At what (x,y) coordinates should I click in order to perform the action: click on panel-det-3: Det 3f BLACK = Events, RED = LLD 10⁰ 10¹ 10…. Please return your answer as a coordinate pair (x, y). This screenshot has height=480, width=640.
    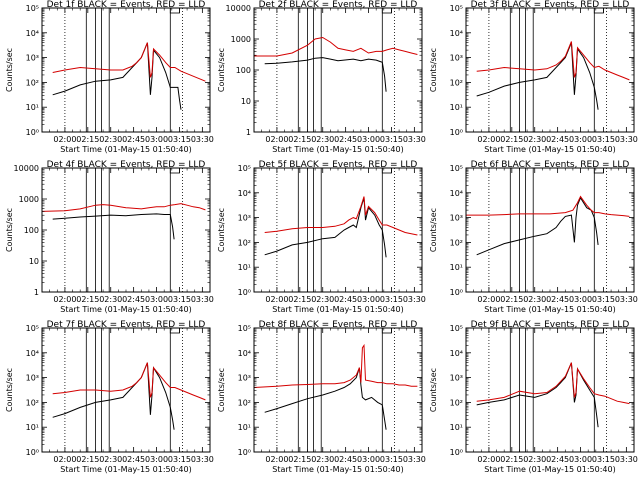
    Looking at the image, I should click on (533, 77).